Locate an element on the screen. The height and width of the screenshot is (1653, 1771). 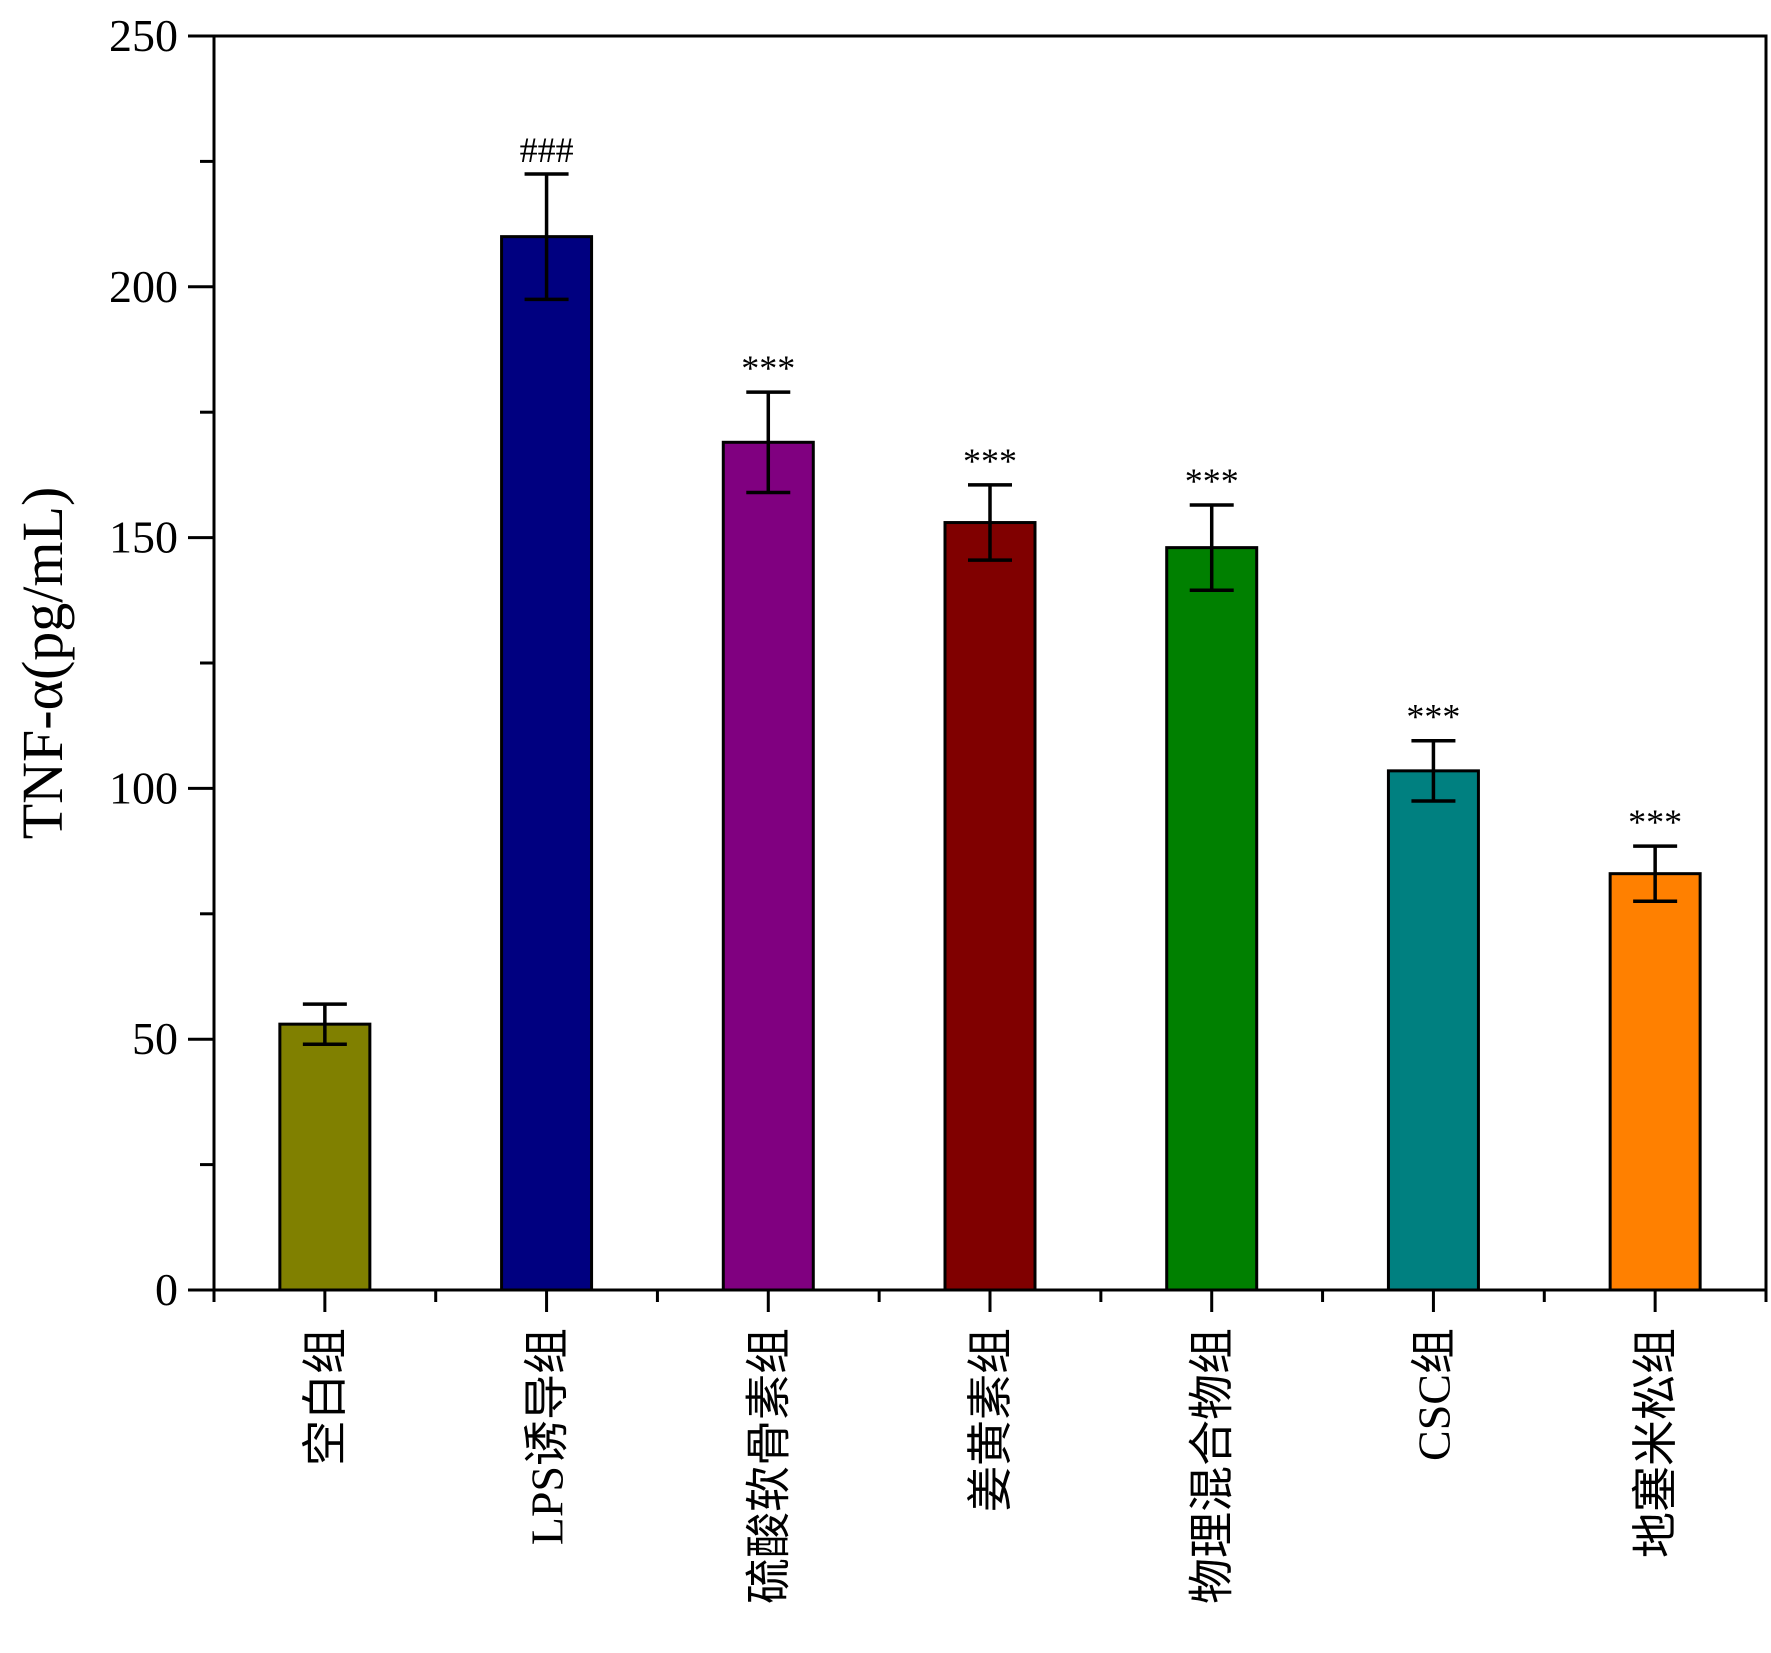
x-category-label: CSC组 is located at coordinates (1433, 1394).